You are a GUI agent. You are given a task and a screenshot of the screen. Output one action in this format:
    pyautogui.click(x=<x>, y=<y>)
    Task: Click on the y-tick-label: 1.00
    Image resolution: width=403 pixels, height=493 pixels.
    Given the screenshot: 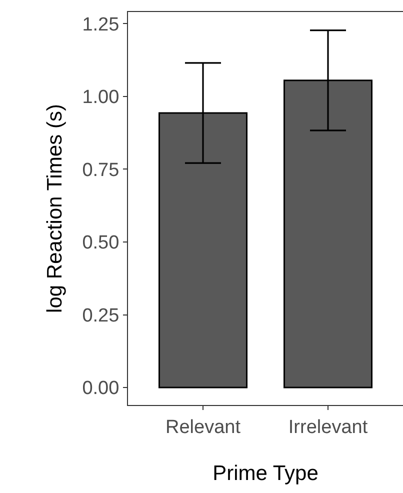 What is the action you would take?
    pyautogui.click(x=101, y=97)
    